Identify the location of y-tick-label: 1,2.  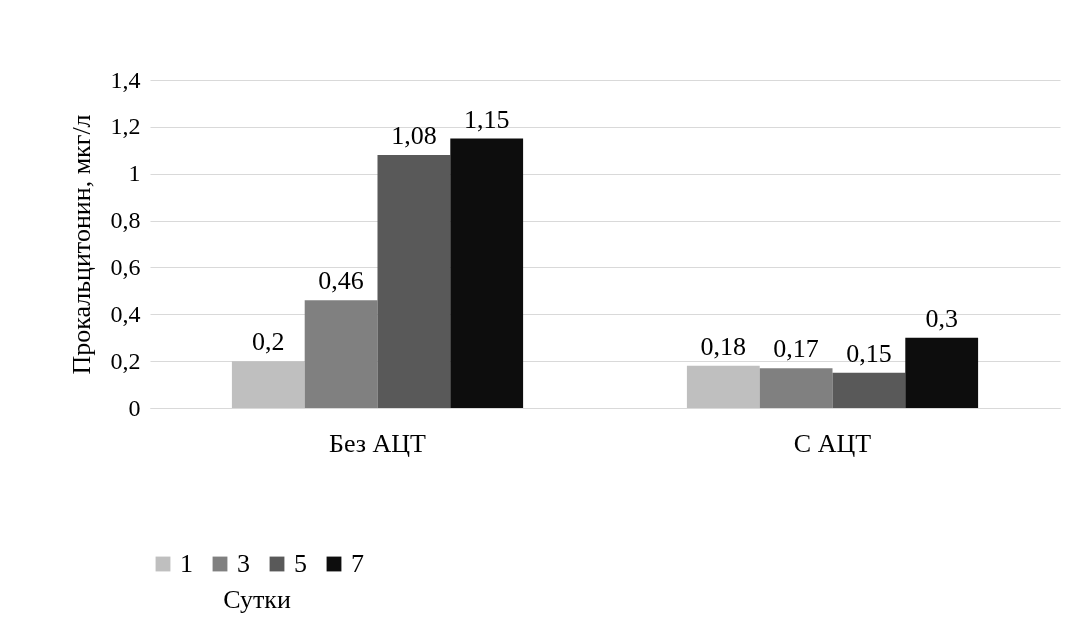
(125, 126).